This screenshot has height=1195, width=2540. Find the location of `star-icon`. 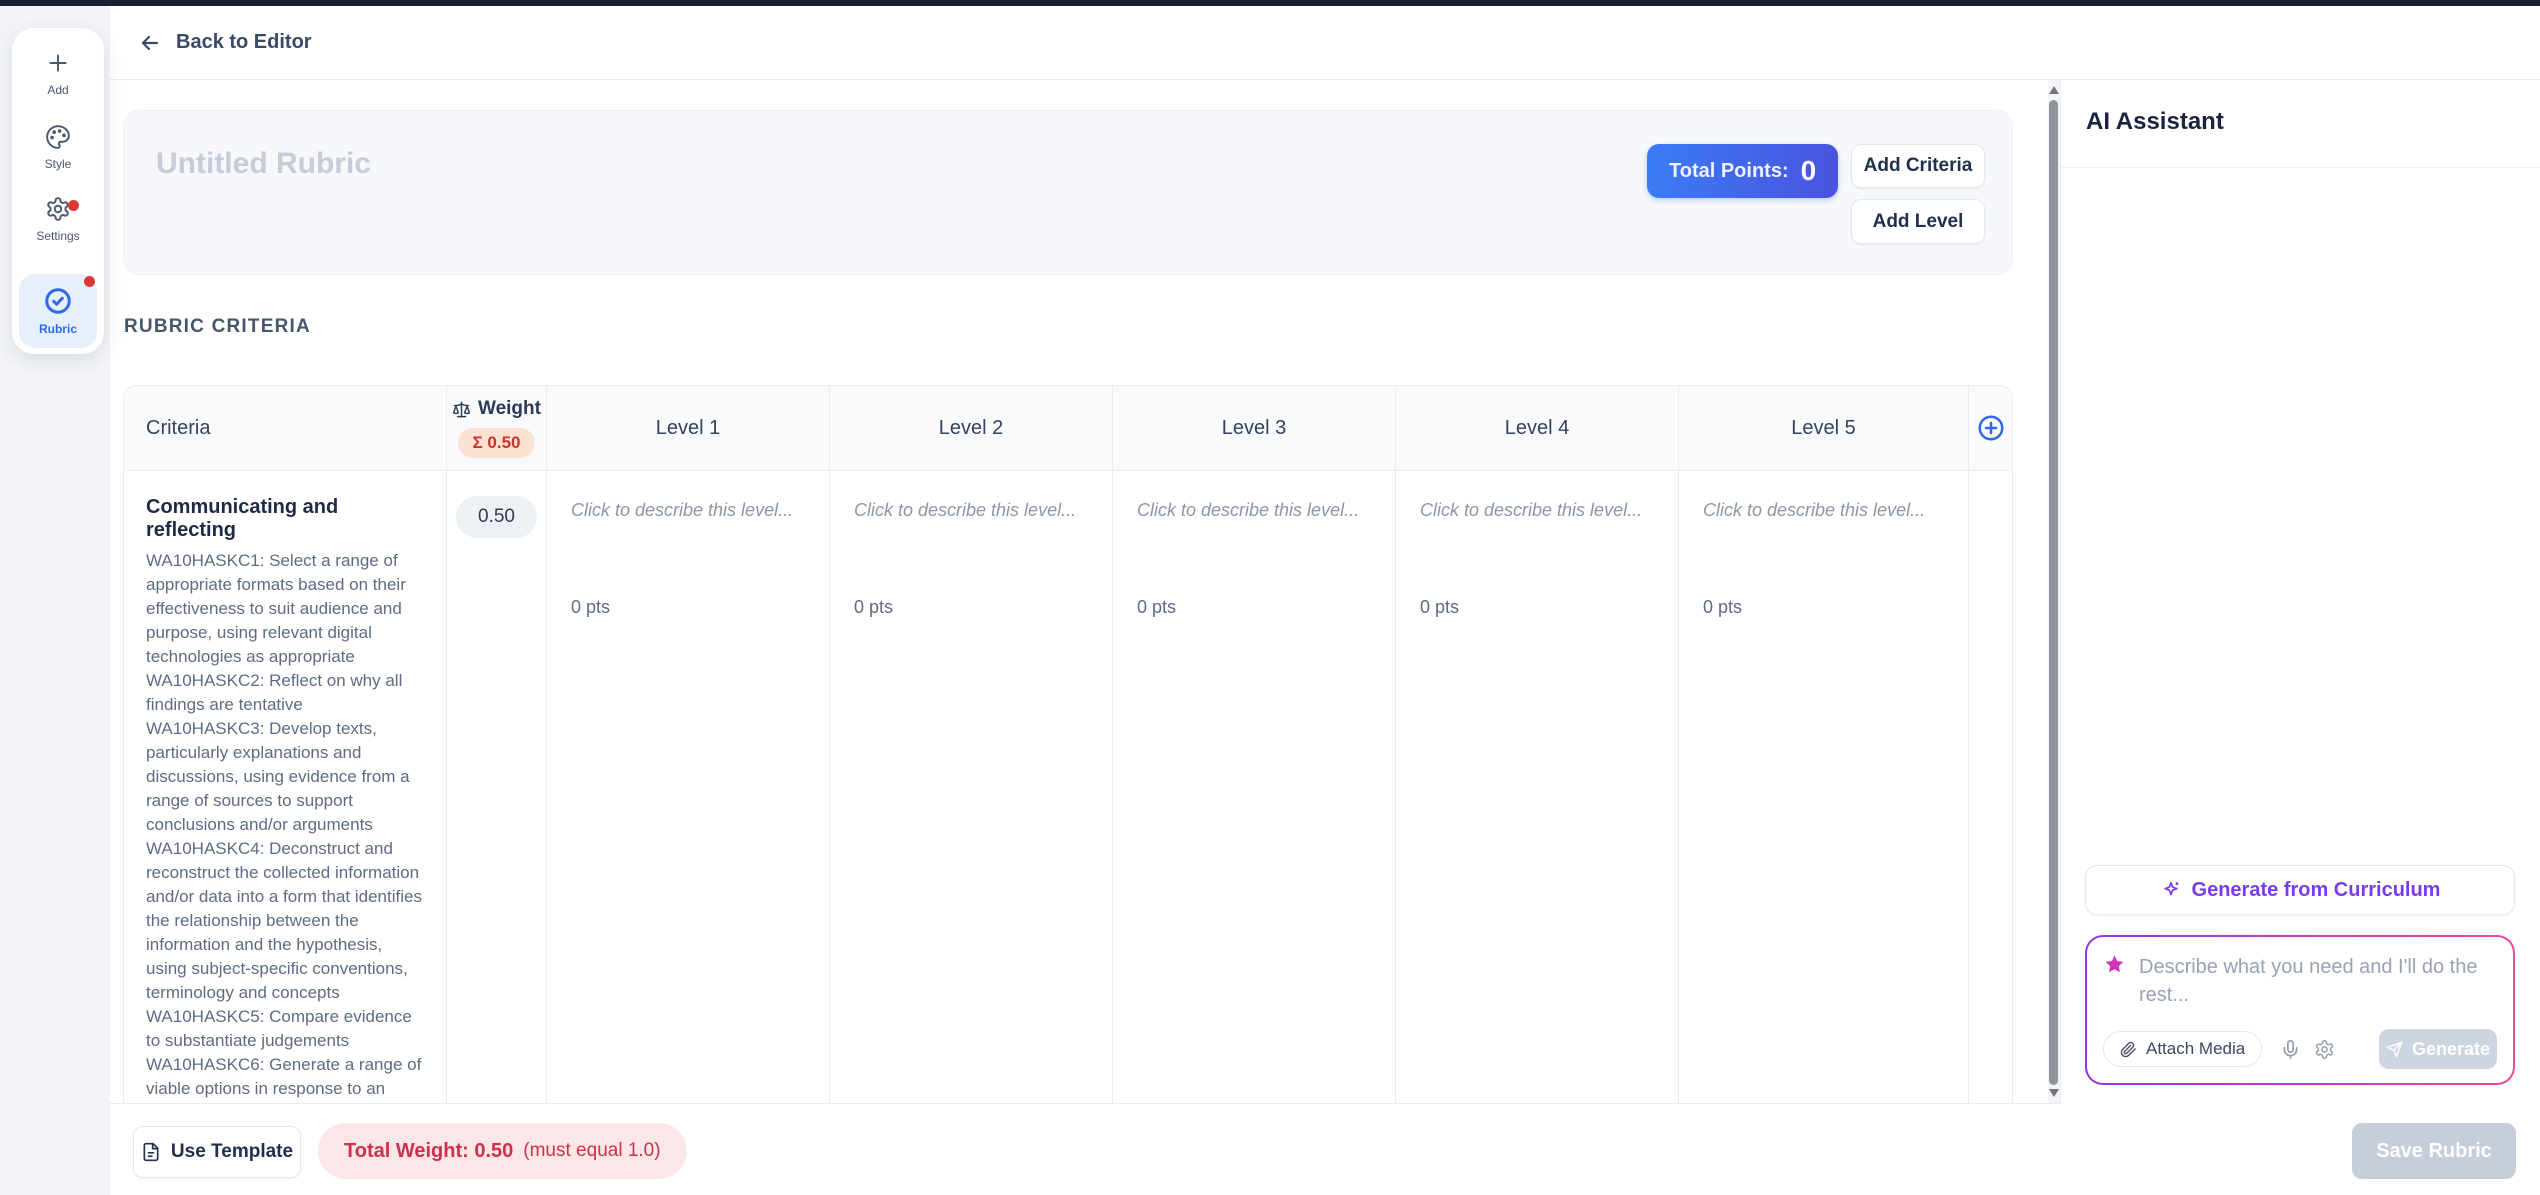

star-icon is located at coordinates (2114, 964).